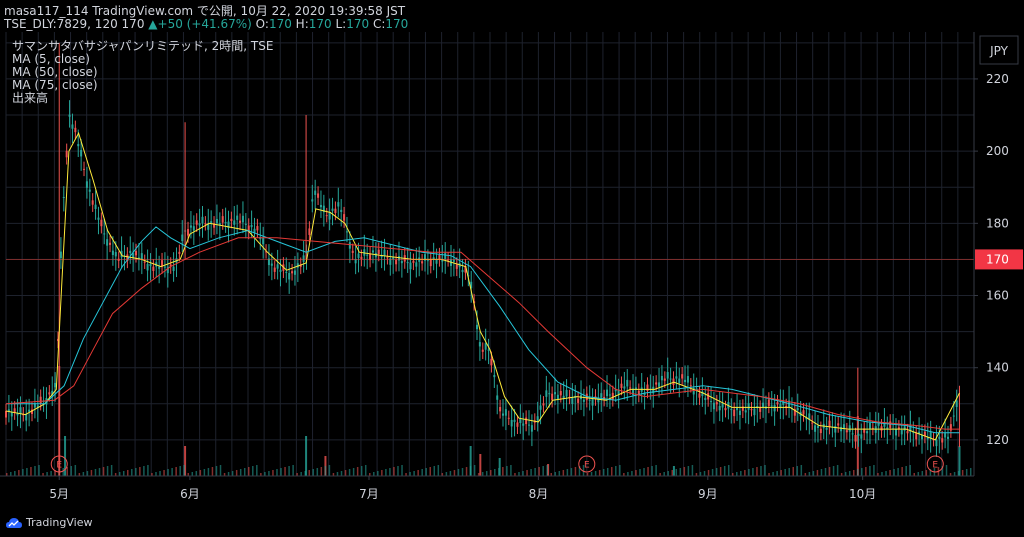 Image resolution: width=1024 pixels, height=537 pixels. What do you see at coordinates (59, 522) in the screenshot?
I see `tradingview-brand: TradingView` at bounding box center [59, 522].